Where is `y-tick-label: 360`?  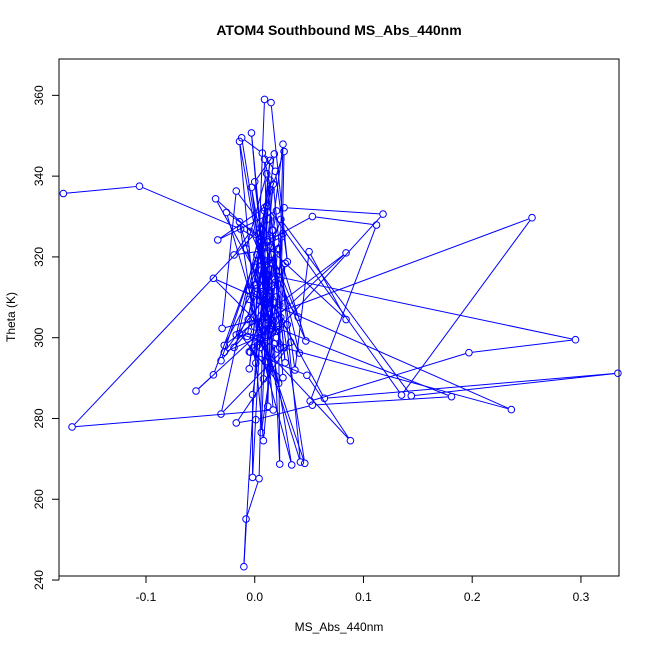
y-tick-label: 360 is located at coordinates (39, 95).